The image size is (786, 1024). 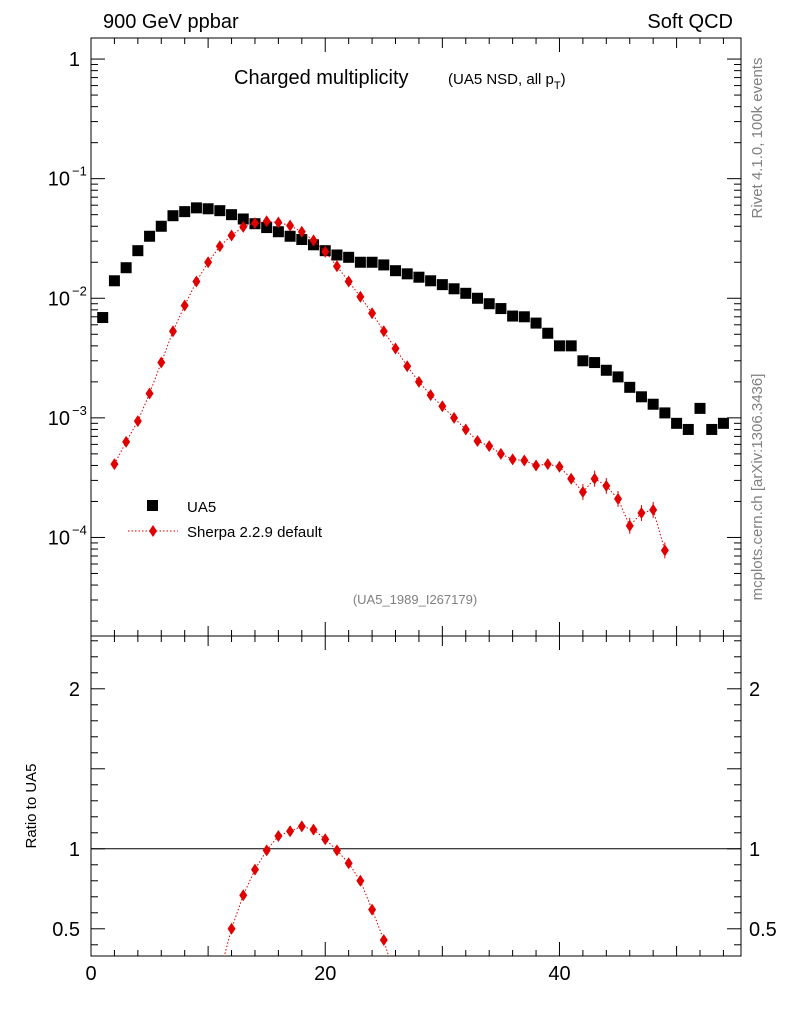 I want to click on ratio-line, so click(x=306, y=890).